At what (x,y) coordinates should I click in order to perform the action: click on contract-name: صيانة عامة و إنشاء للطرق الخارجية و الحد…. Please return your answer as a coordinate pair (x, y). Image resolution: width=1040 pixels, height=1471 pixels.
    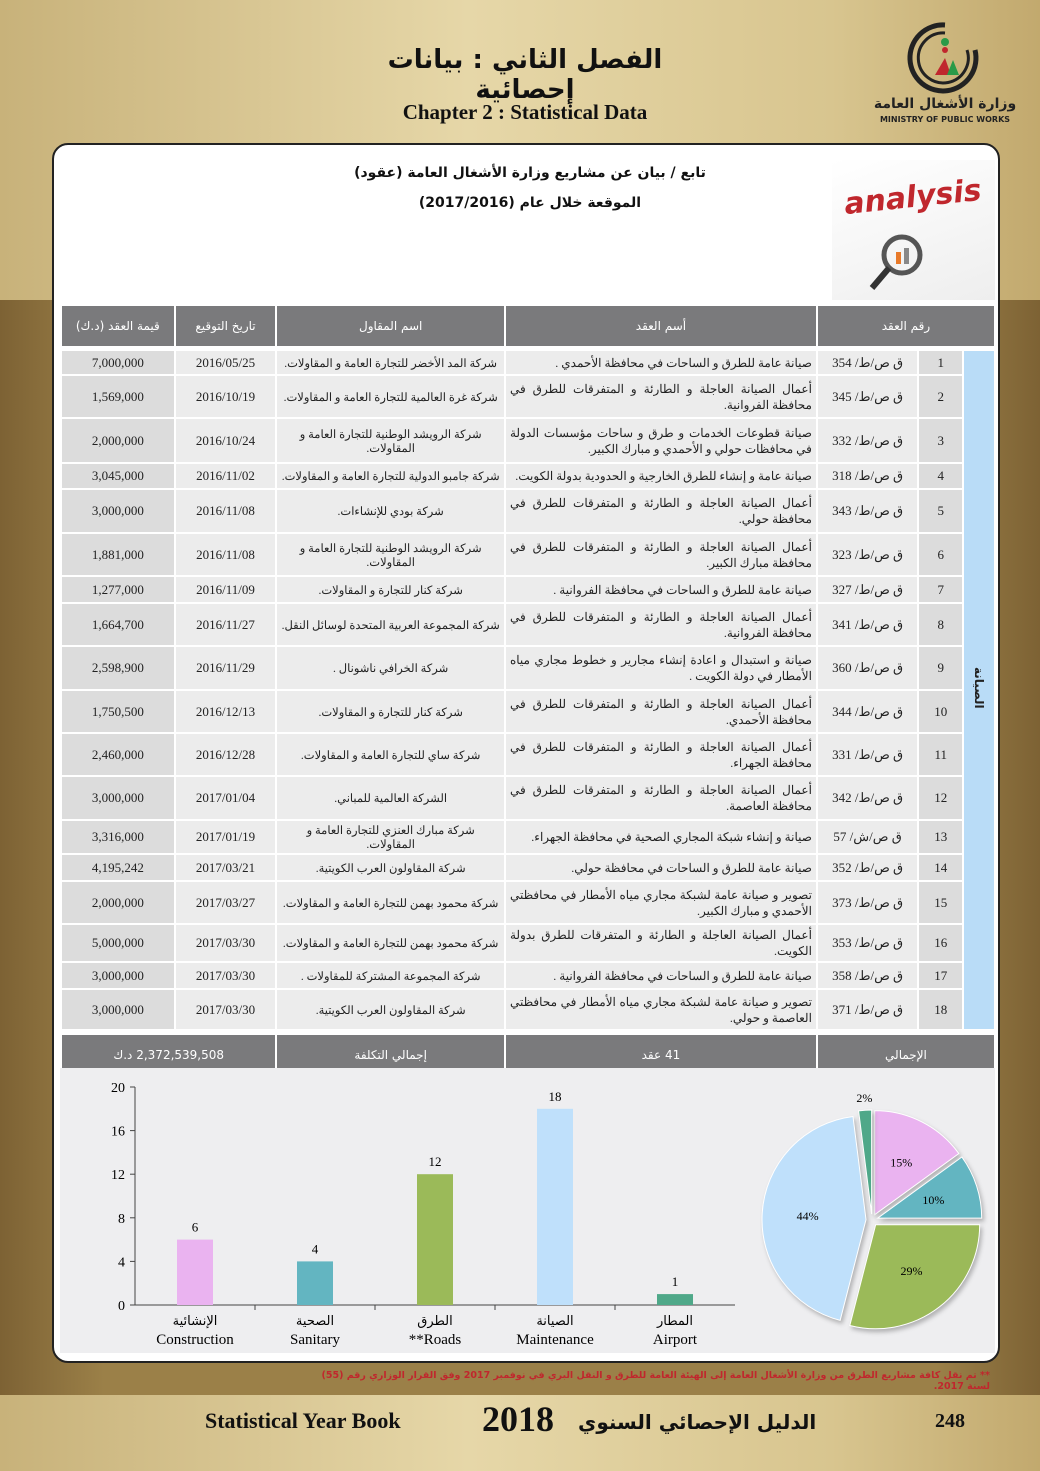
    Looking at the image, I should click on (660, 476).